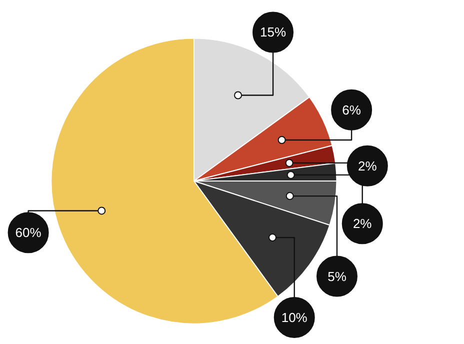  What do you see at coordinates (352, 110) in the screenshot?
I see `data-label: 6%` at bounding box center [352, 110].